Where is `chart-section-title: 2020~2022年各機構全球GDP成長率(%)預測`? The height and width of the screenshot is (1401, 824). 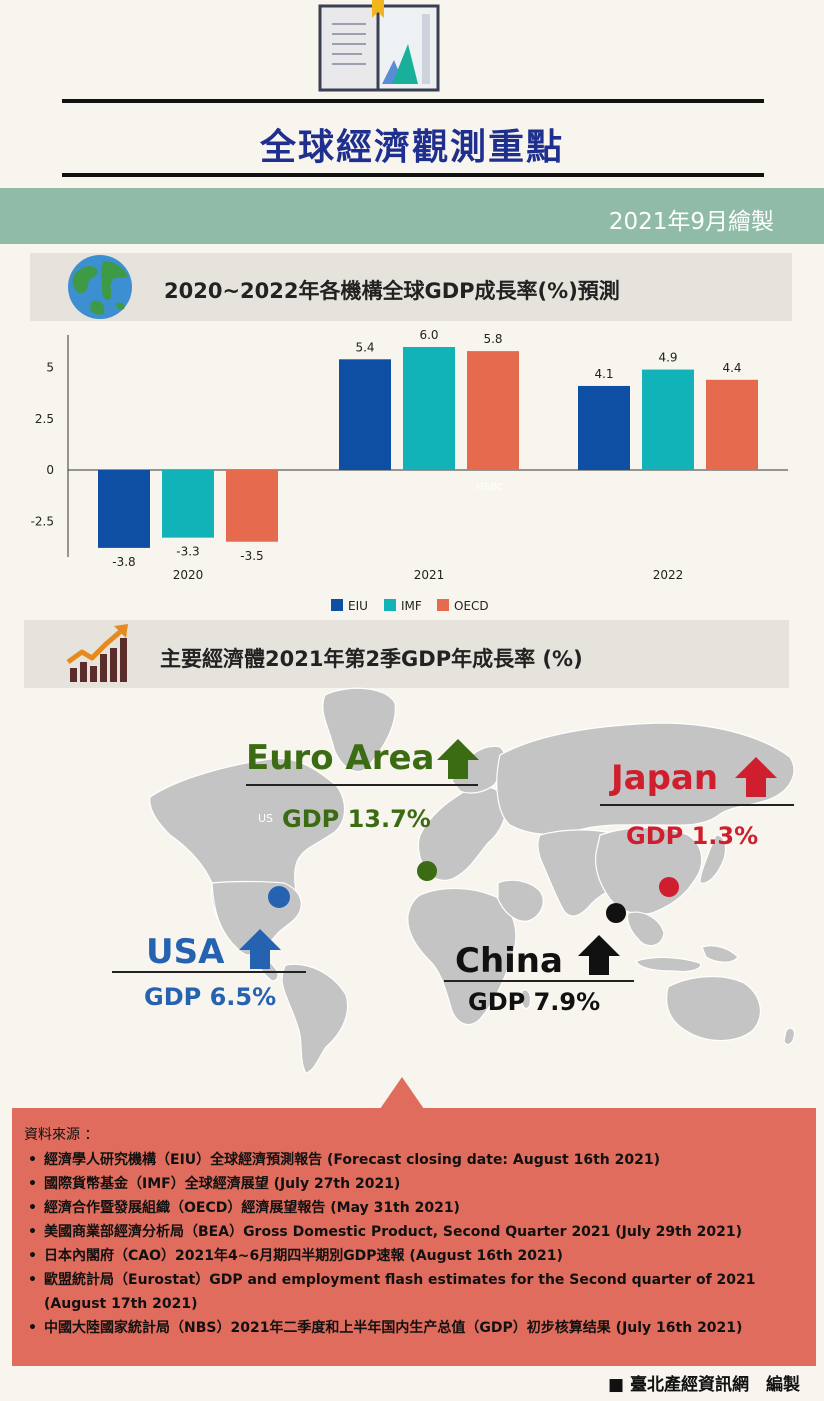 chart-section-title: 2020~2022年各機構全球GDP成長率(%)預測 is located at coordinates (392, 291).